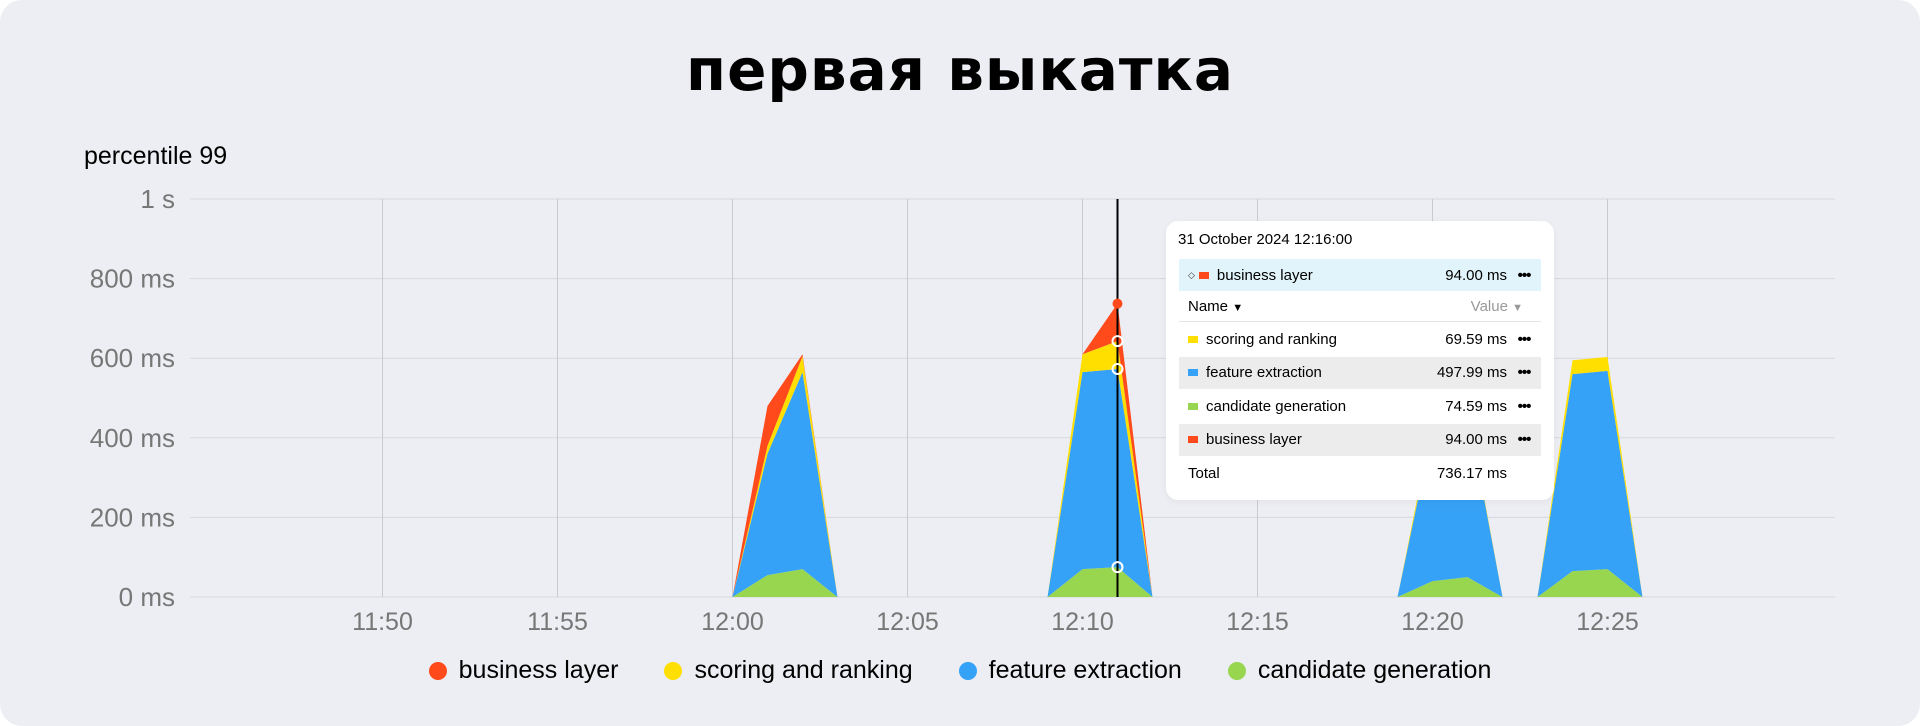 This screenshot has width=1920, height=726. Describe the element at coordinates (1265, 239) in the screenshot. I see `tooltip-date: 31 October 2024 12:16:00` at that location.